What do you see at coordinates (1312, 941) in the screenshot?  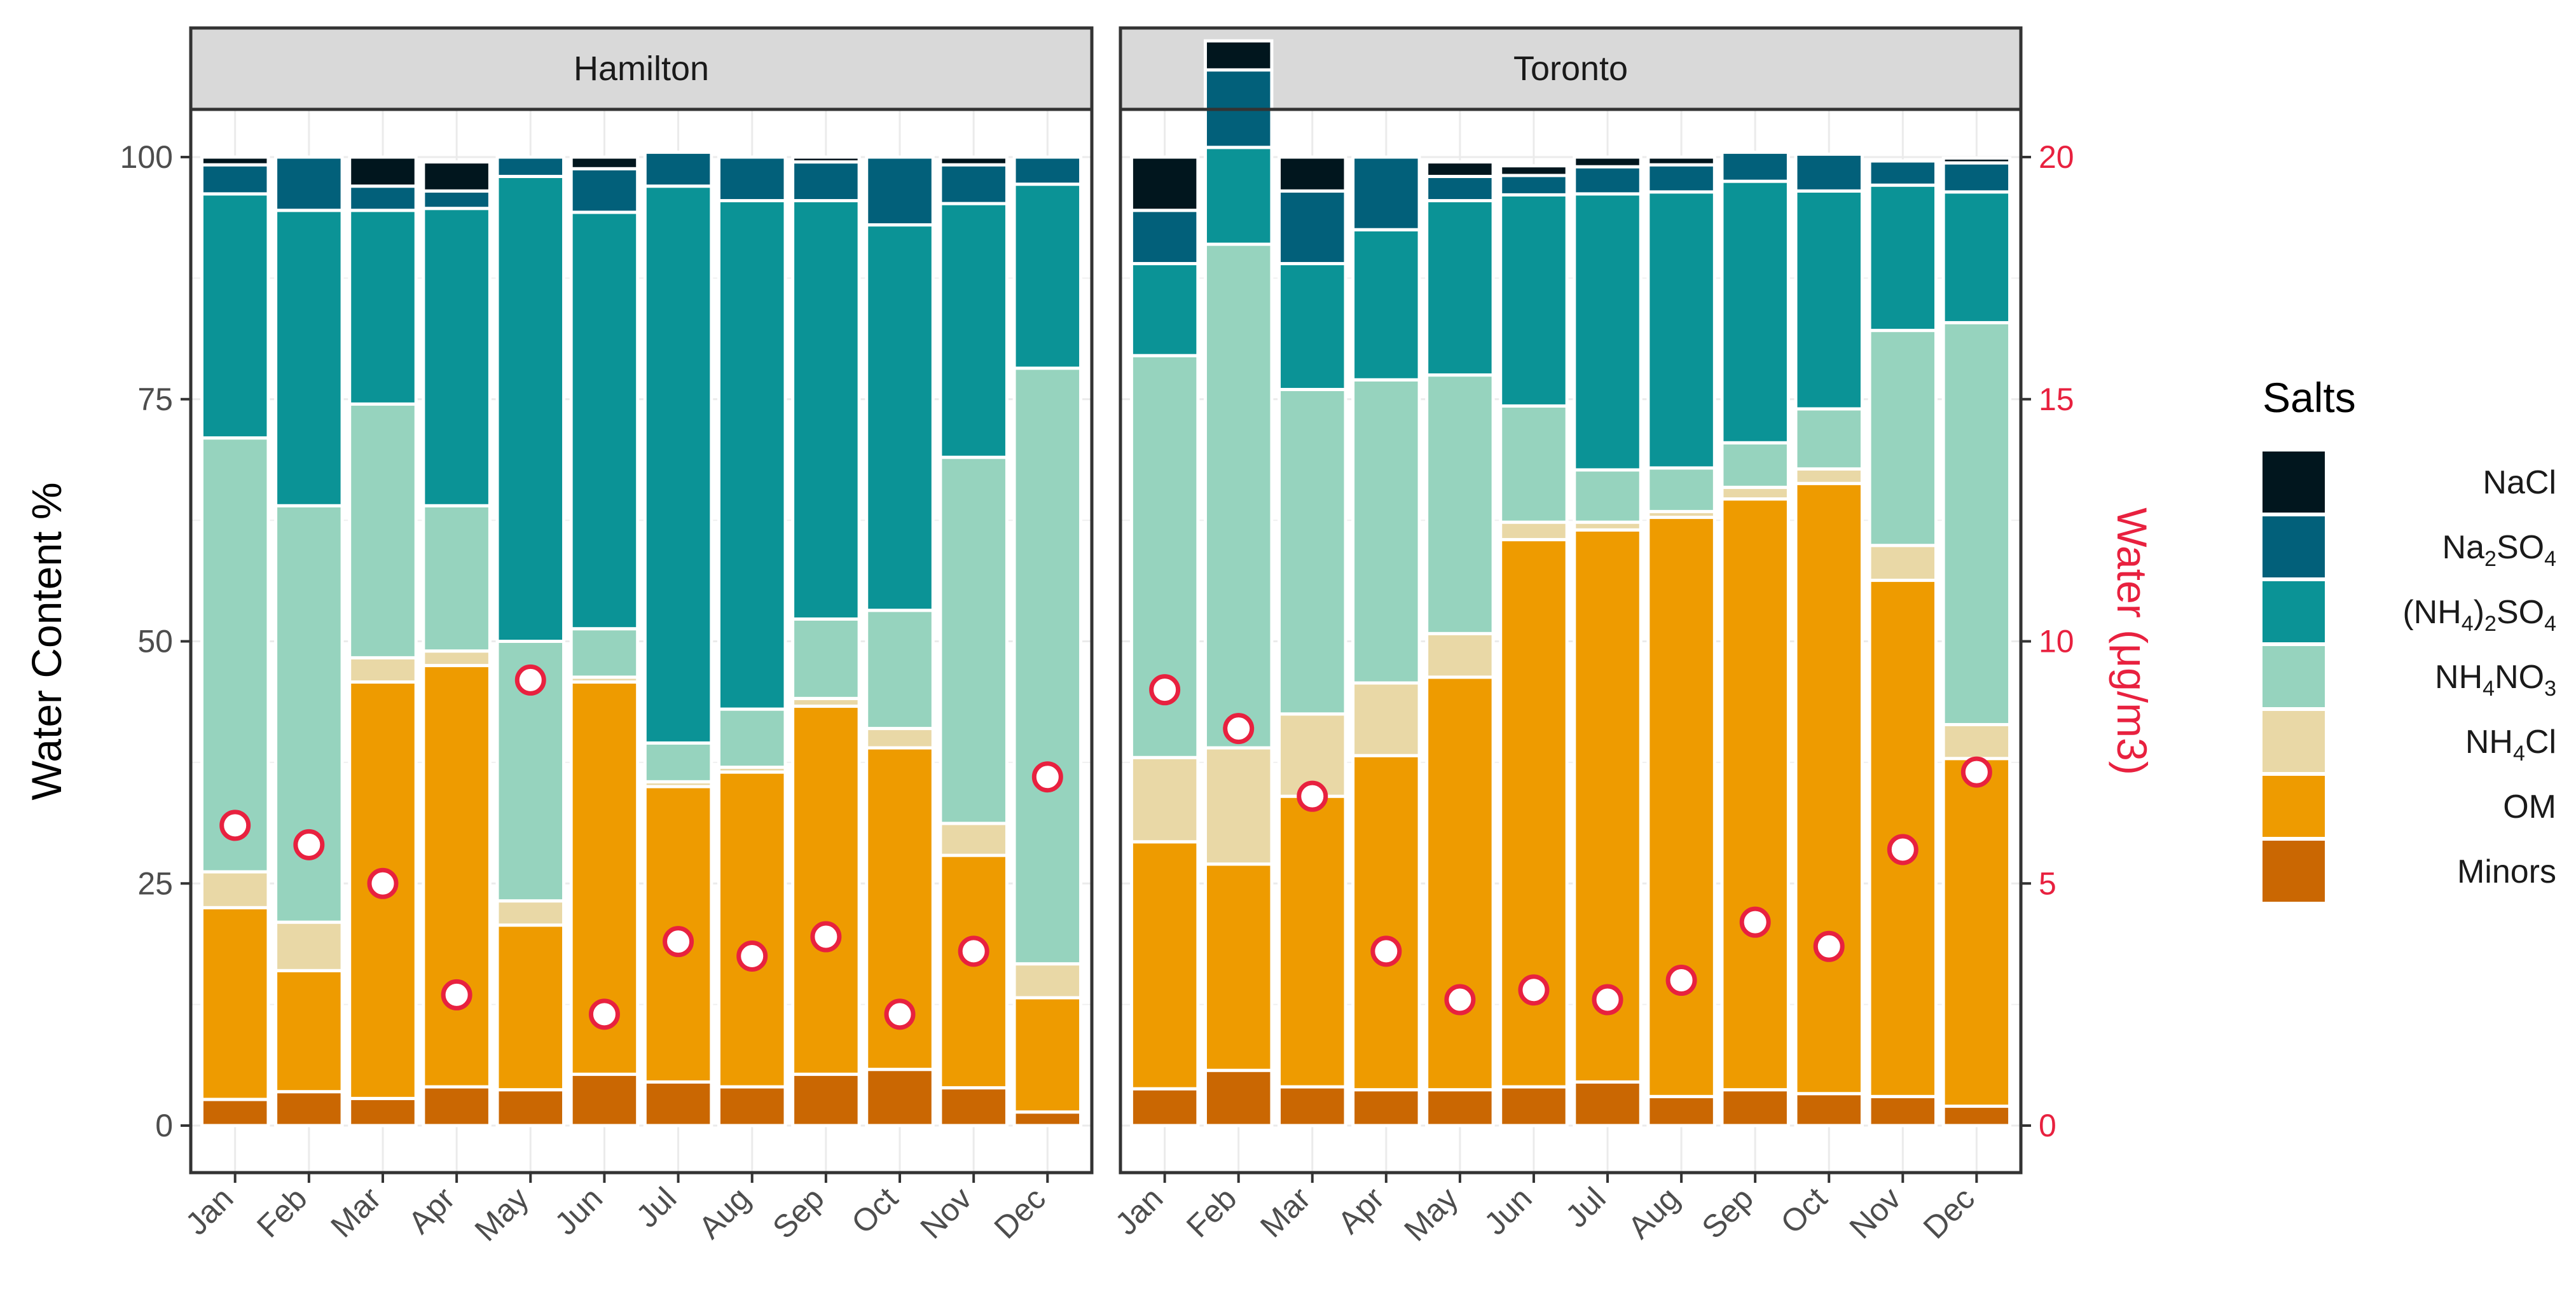 I see `bar-segment-om-mar` at bounding box center [1312, 941].